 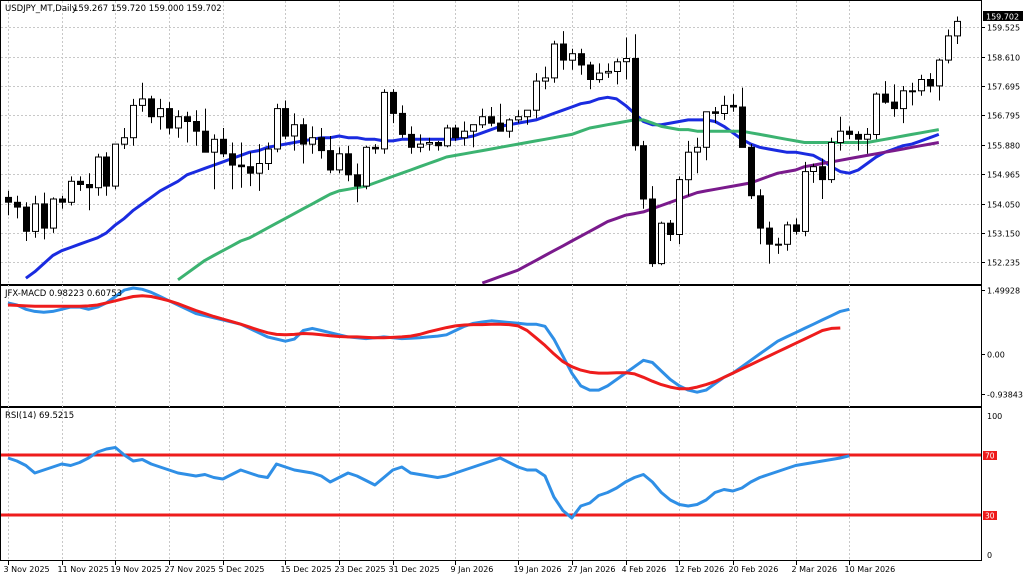 What do you see at coordinates (754, 569) in the screenshot?
I see `x-tick-label: 20 Feb 2026` at bounding box center [754, 569].